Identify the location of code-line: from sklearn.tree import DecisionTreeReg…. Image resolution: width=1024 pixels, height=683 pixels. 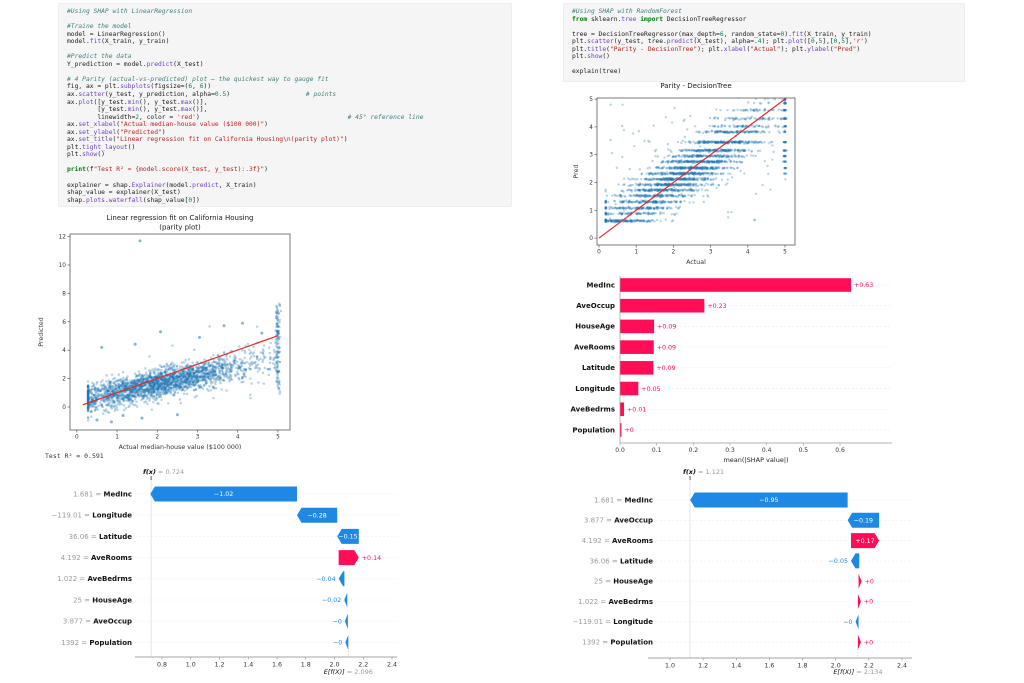
(659, 19).